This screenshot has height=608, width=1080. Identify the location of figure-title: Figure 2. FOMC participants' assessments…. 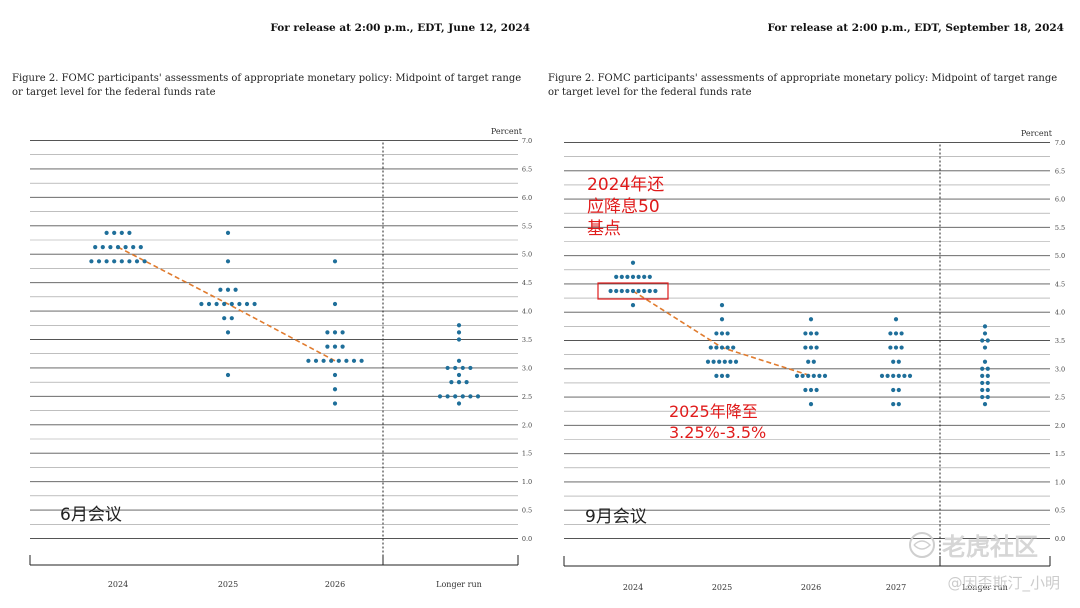
(802, 78).